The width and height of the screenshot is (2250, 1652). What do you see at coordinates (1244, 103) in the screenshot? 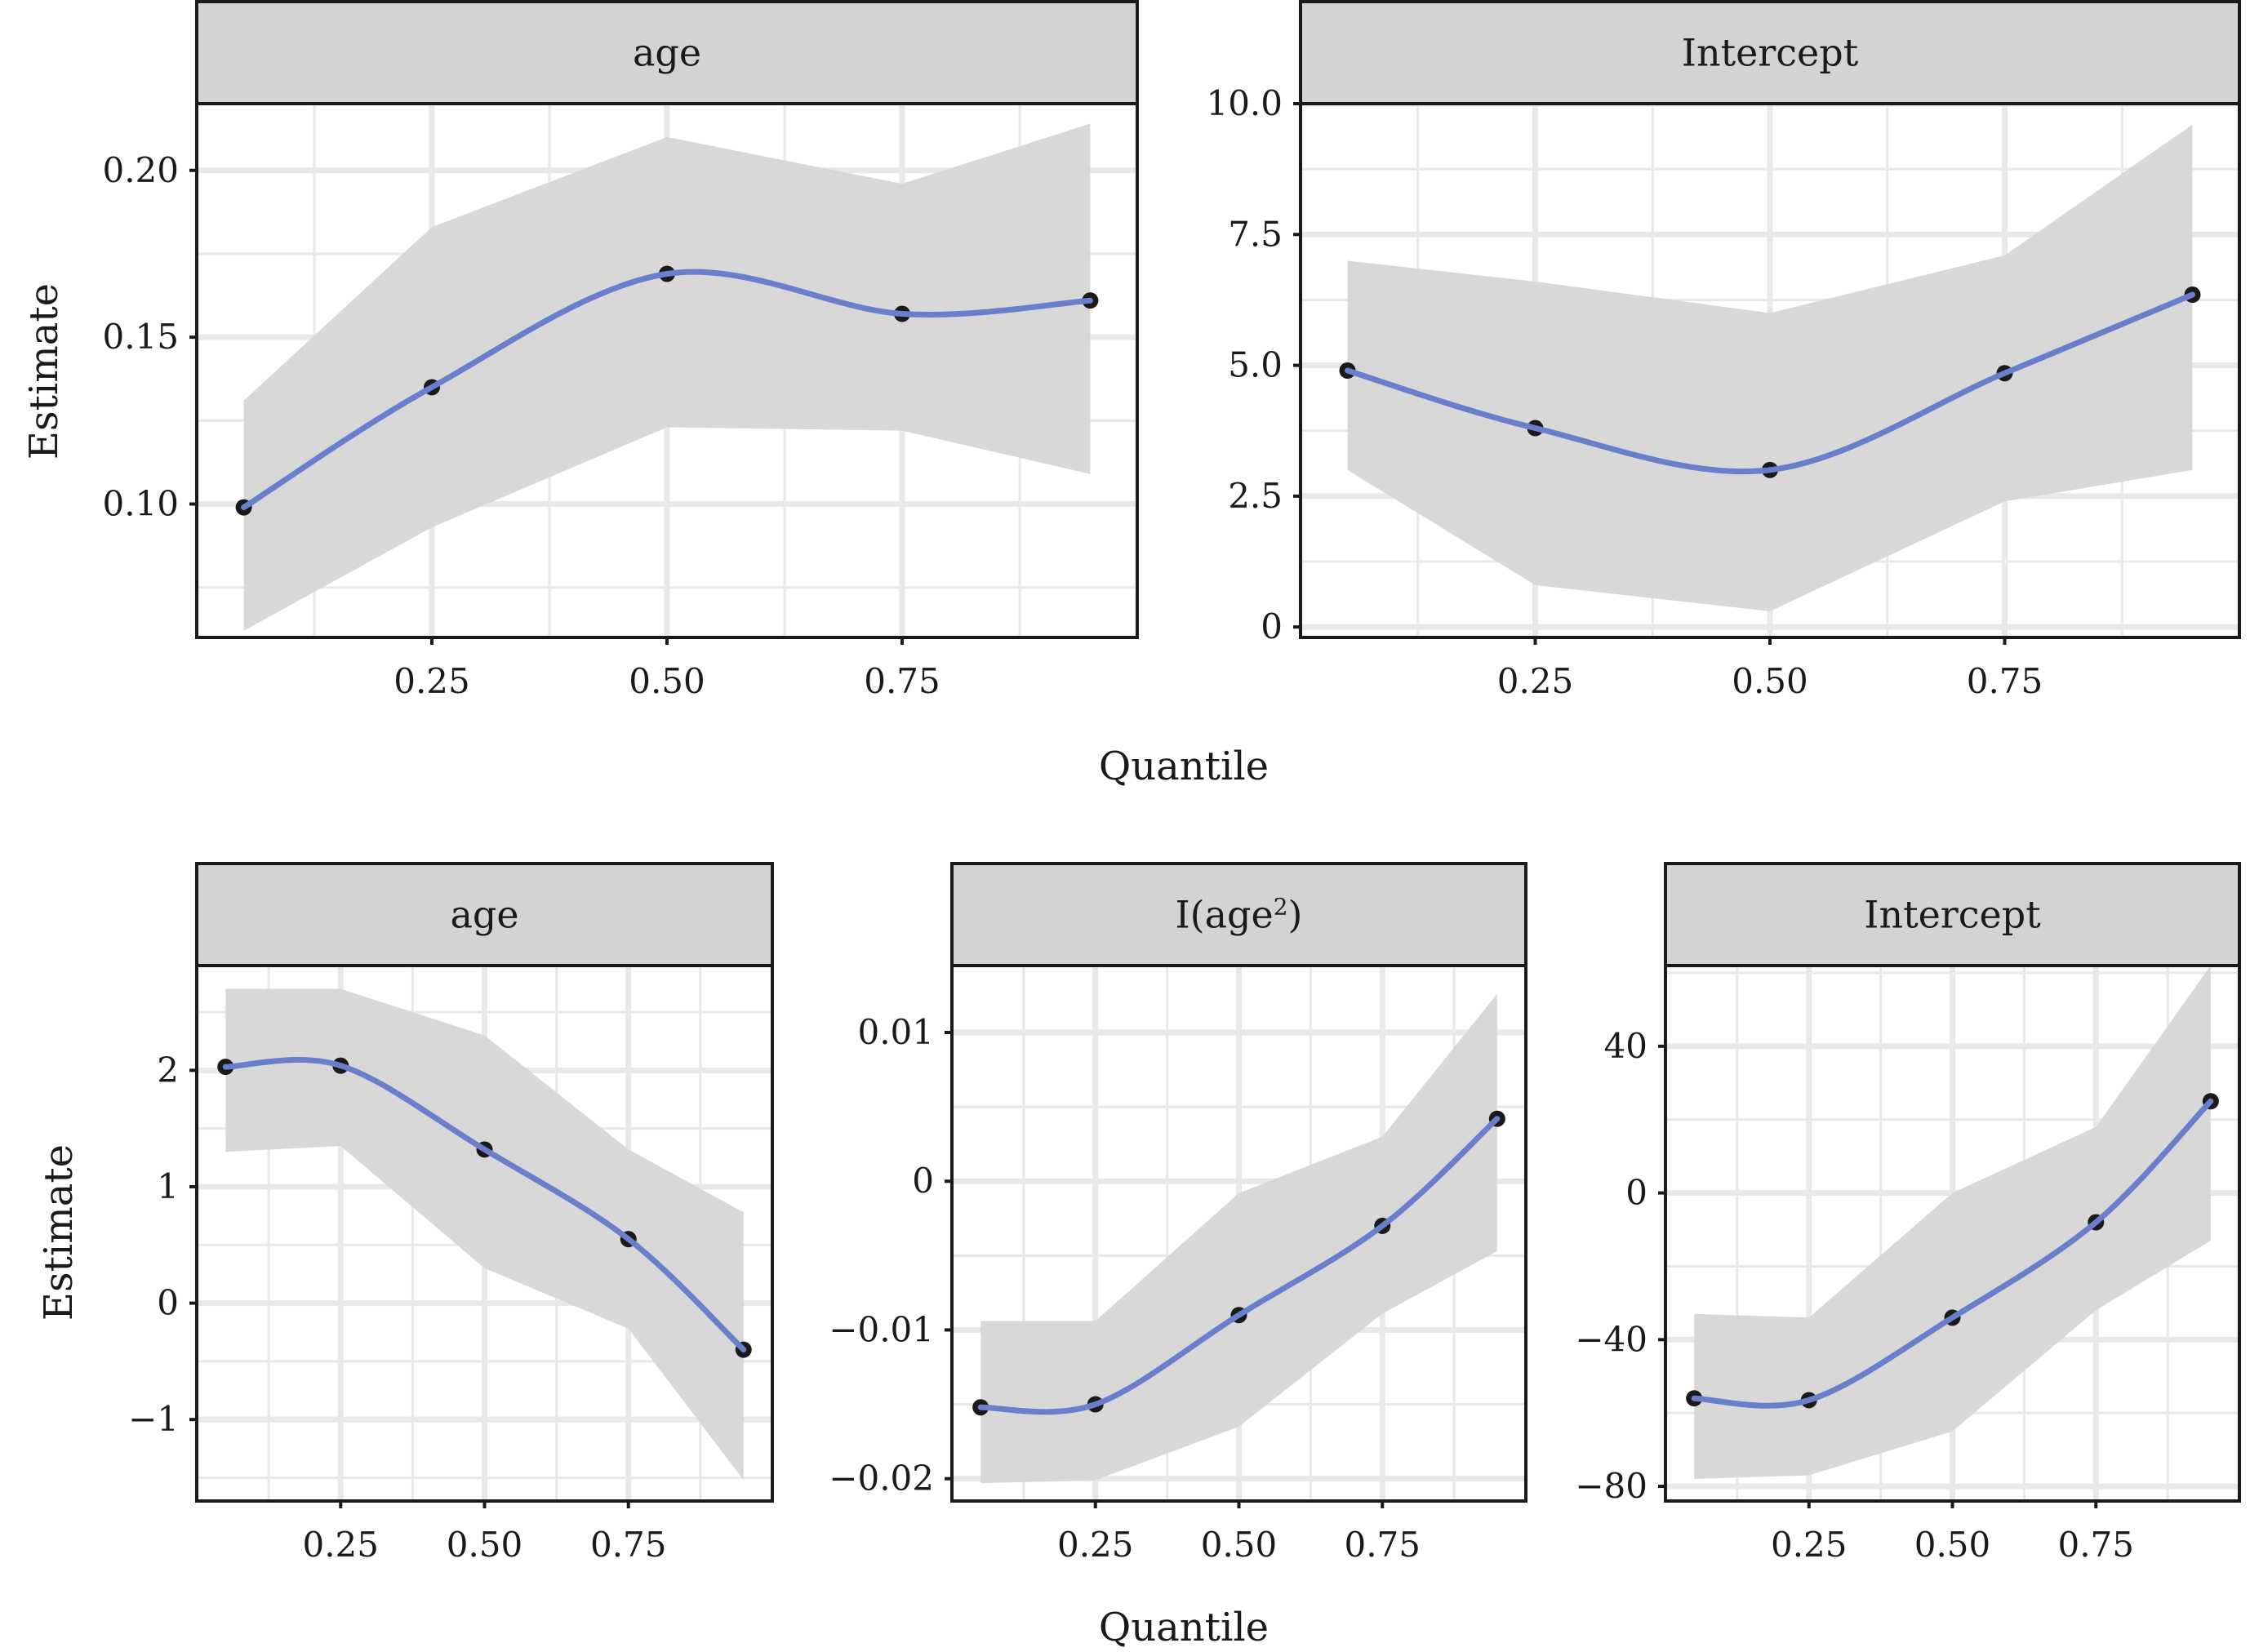
I see `y-tick-label: 10.0` at bounding box center [1244, 103].